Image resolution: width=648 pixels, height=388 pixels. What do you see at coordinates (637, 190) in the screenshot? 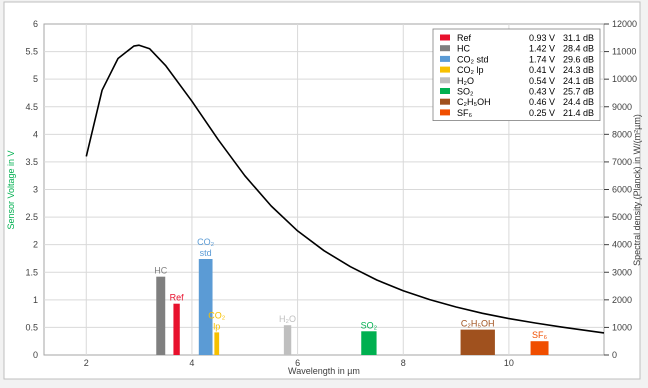
I see `y-axis-right-title: Spectral density (Planck) in W/(m²µm)` at bounding box center [637, 190].